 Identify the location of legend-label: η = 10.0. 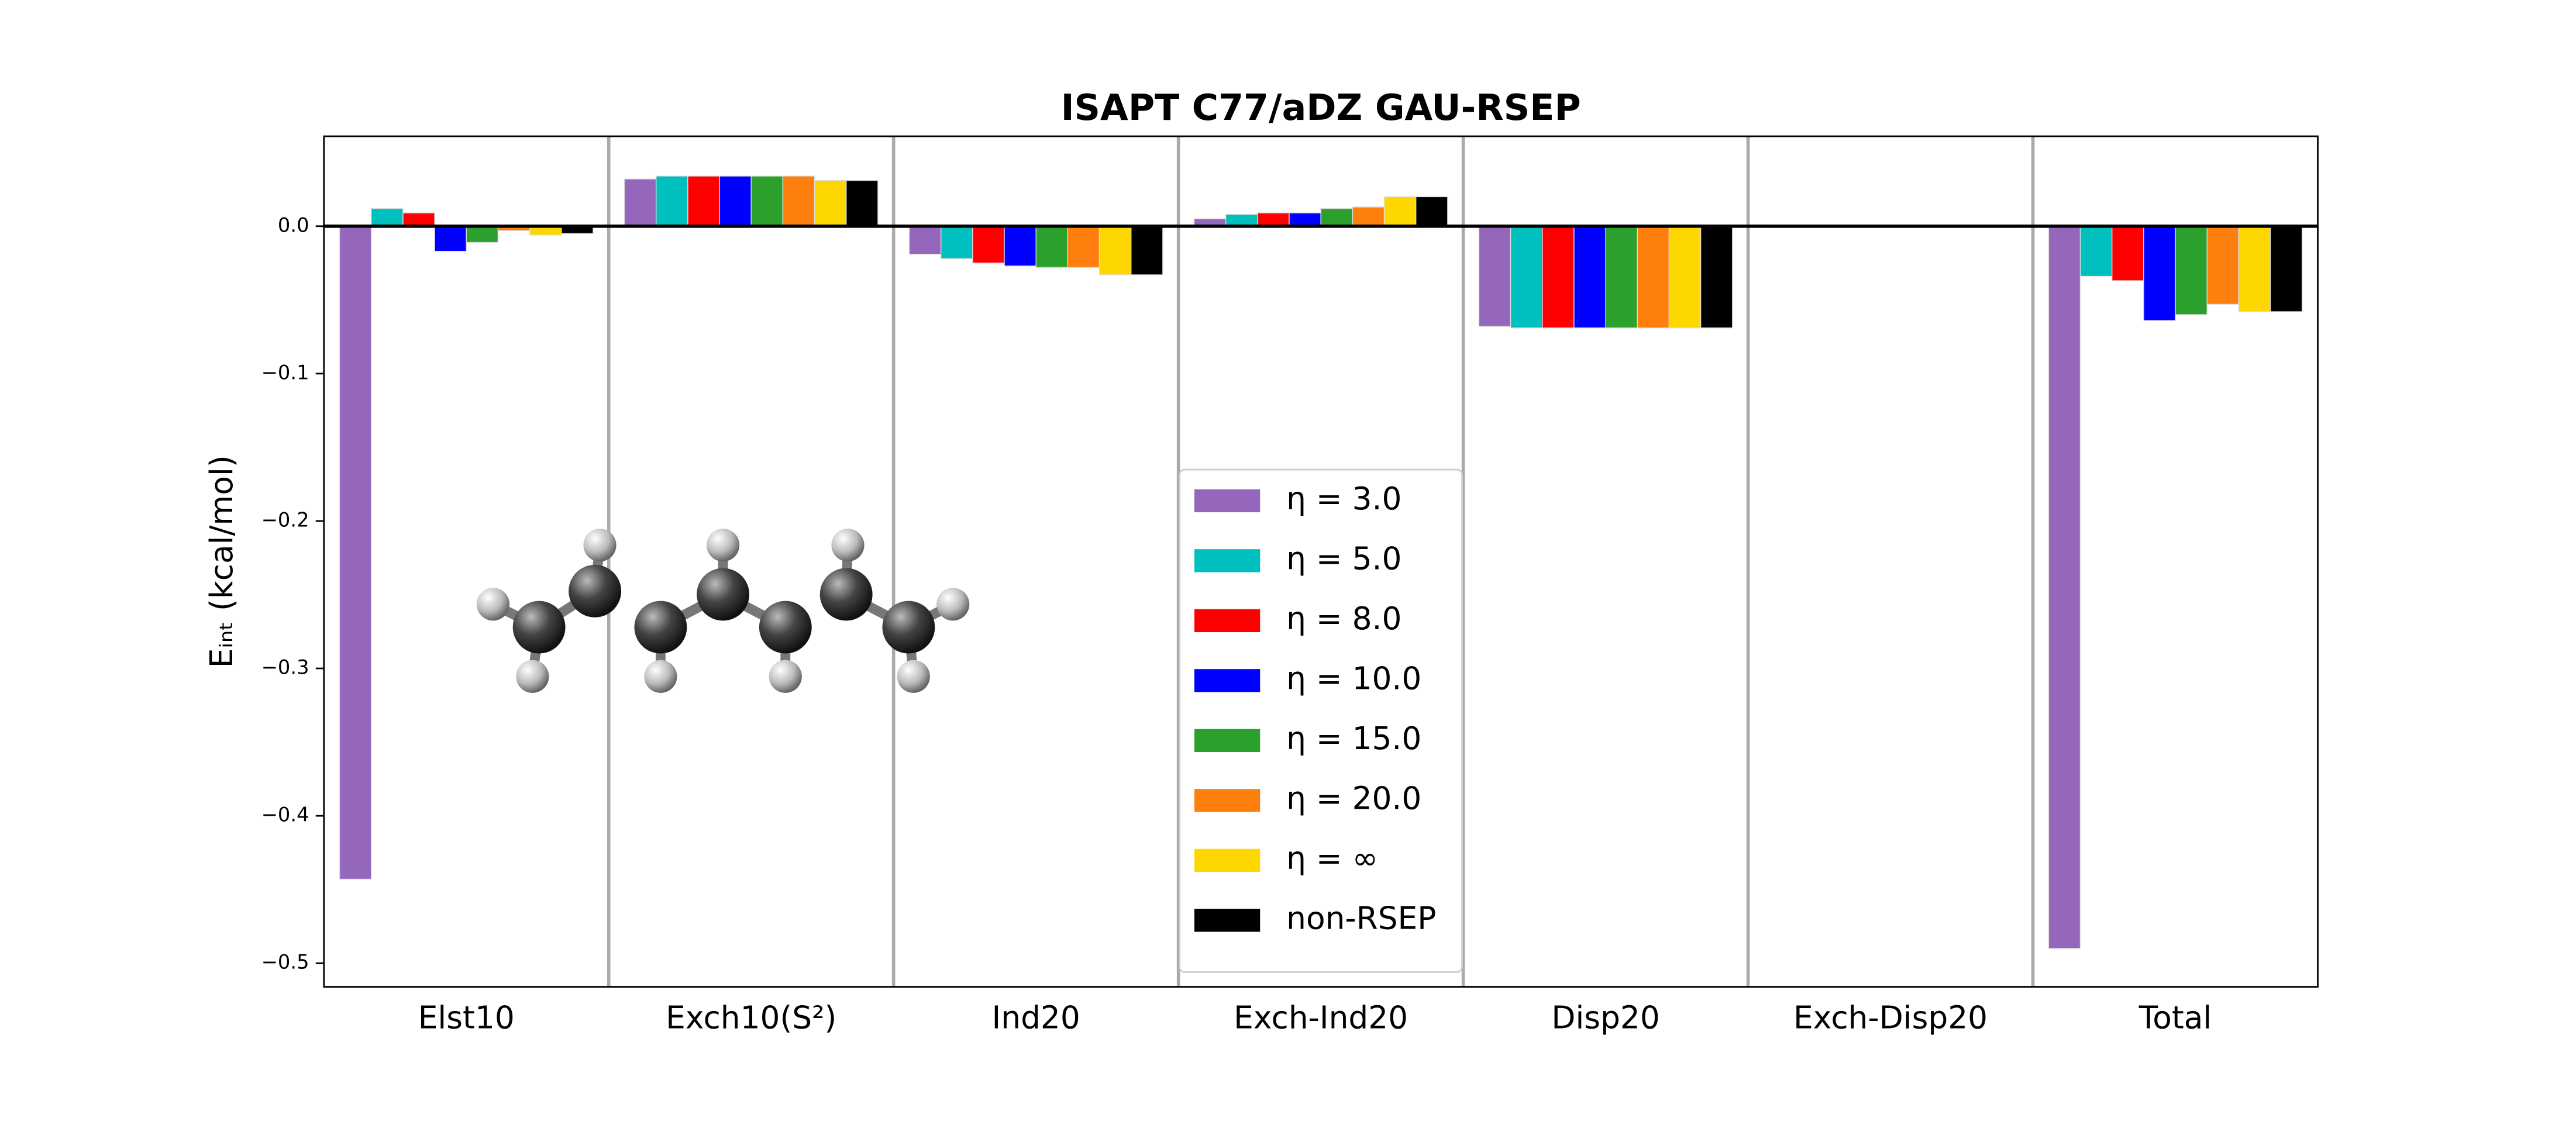
(1353, 678).